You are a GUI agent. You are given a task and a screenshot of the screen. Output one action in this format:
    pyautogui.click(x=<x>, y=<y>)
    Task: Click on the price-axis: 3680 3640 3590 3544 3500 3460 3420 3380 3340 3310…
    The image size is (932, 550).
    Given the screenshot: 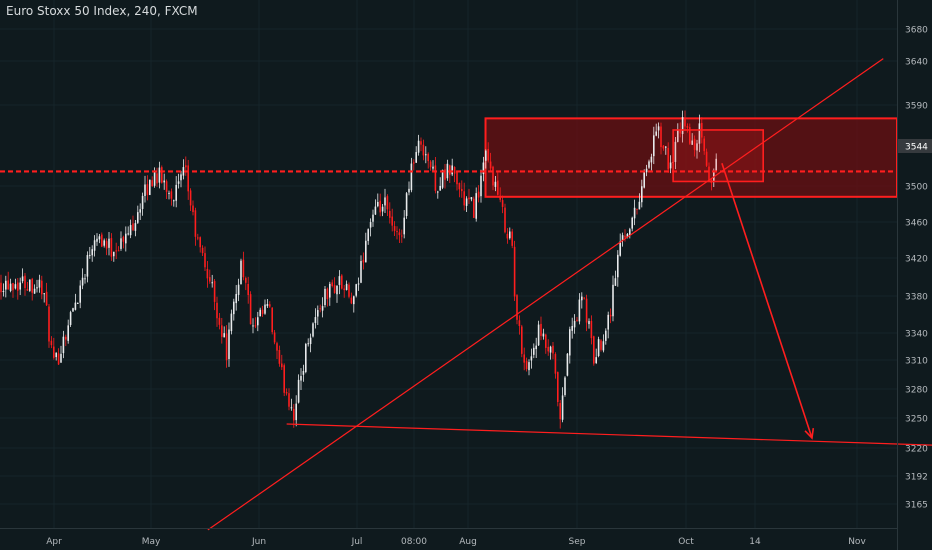 What is the action you would take?
    pyautogui.click(x=914, y=275)
    